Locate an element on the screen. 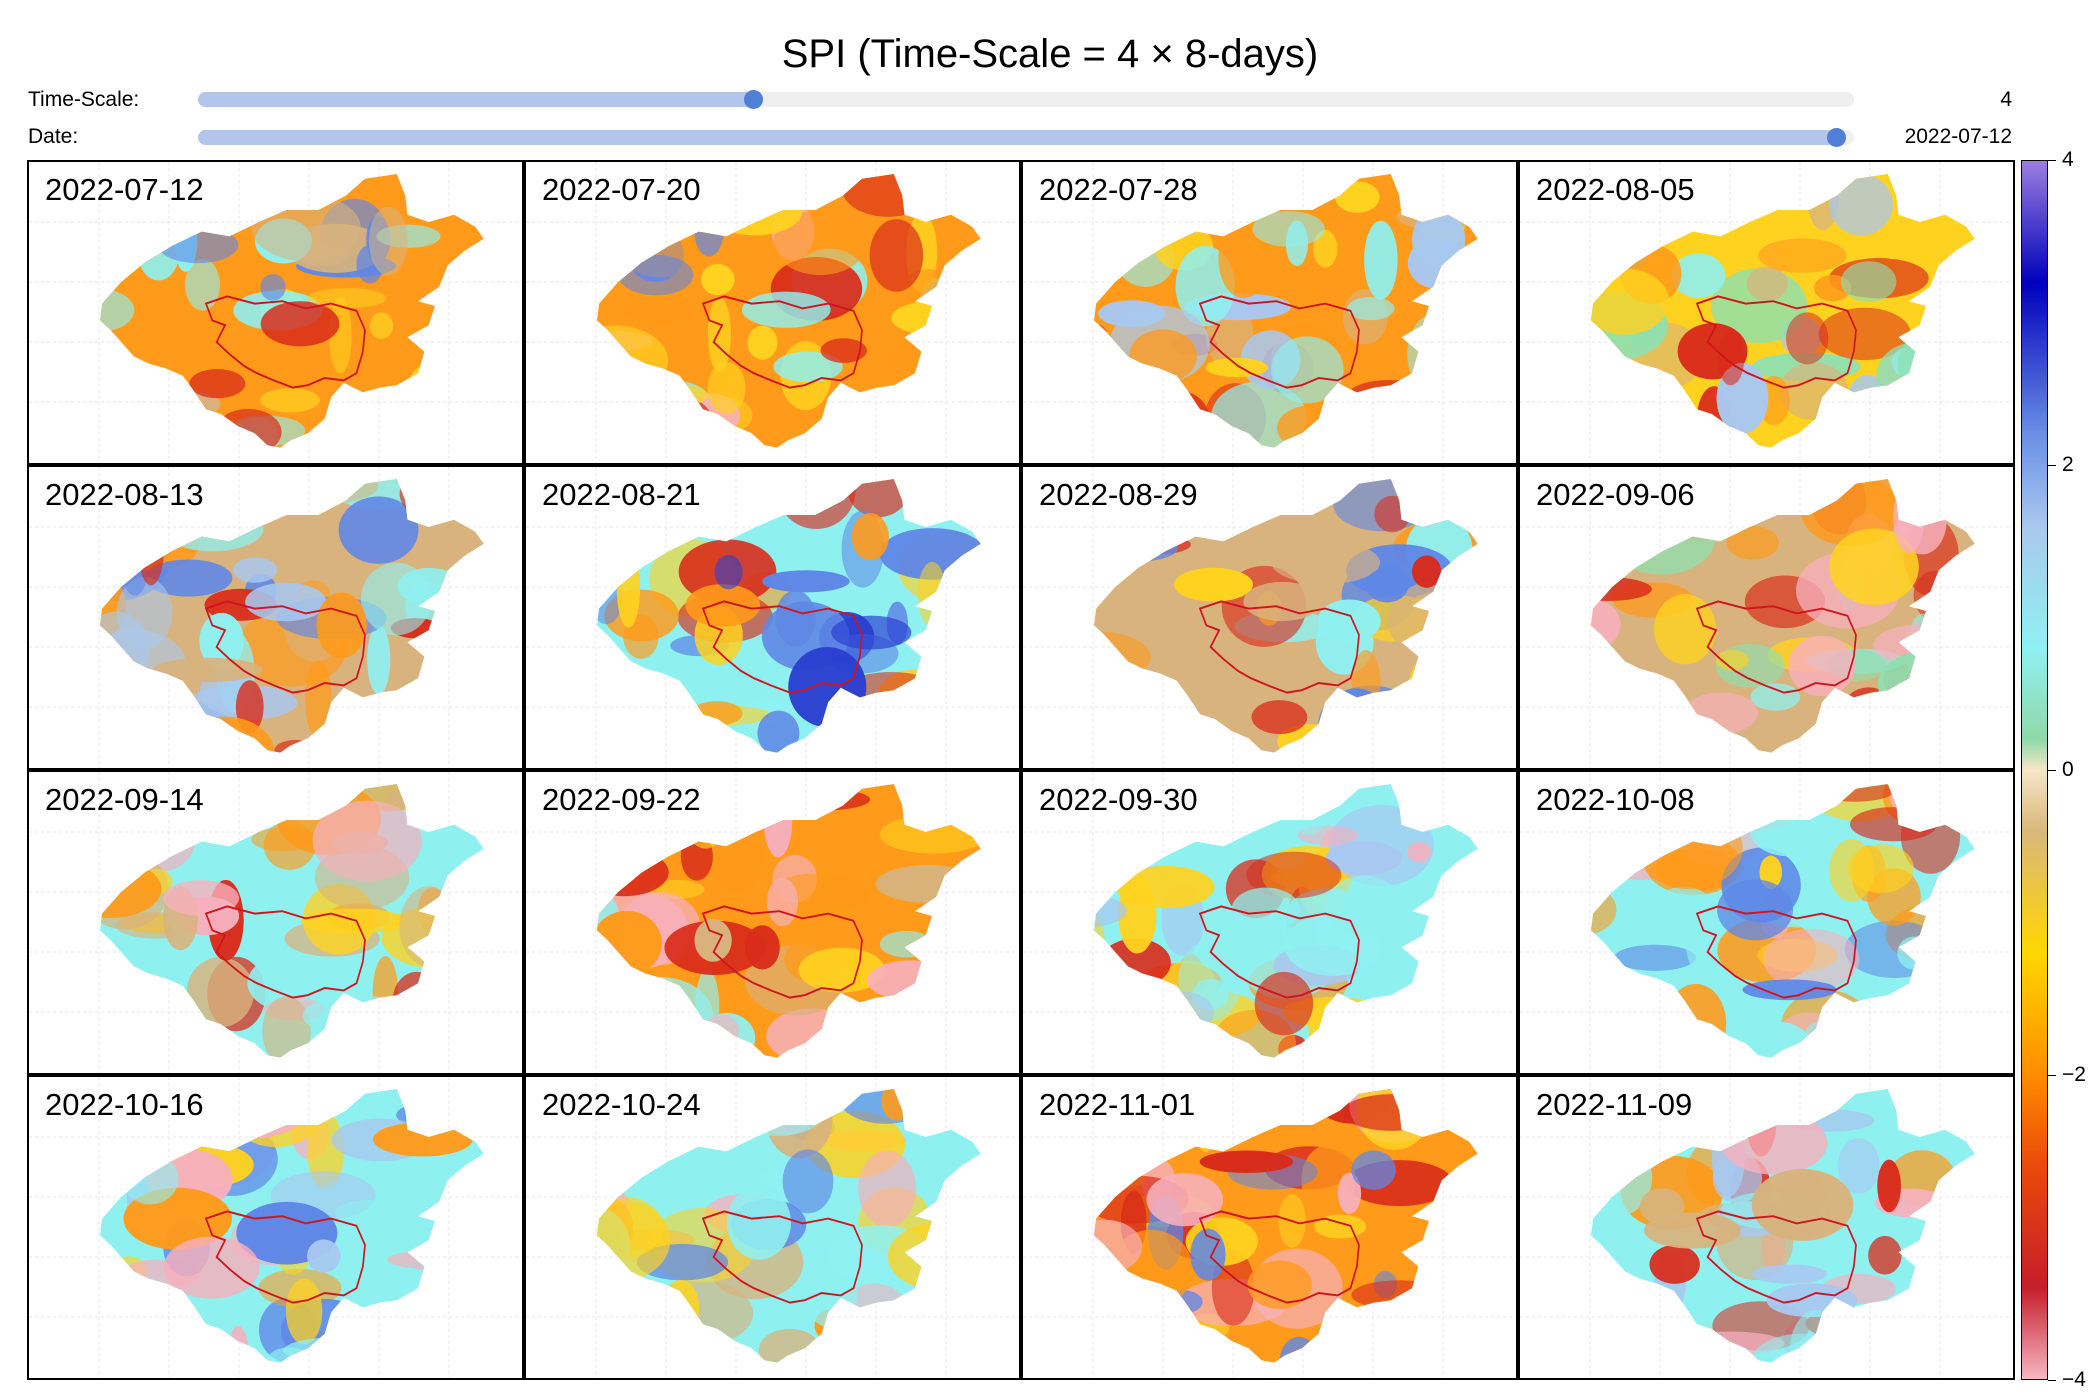 The width and height of the screenshot is (2100, 1400). colorbar-tick-label: 2 is located at coordinates (2068, 464).